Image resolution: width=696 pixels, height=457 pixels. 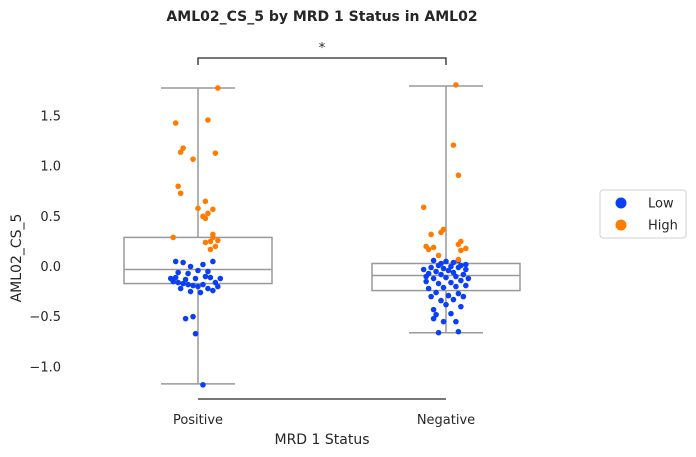 What do you see at coordinates (17, 258) in the screenshot?
I see `y-axis-label: AML02_CS_5` at bounding box center [17, 258].